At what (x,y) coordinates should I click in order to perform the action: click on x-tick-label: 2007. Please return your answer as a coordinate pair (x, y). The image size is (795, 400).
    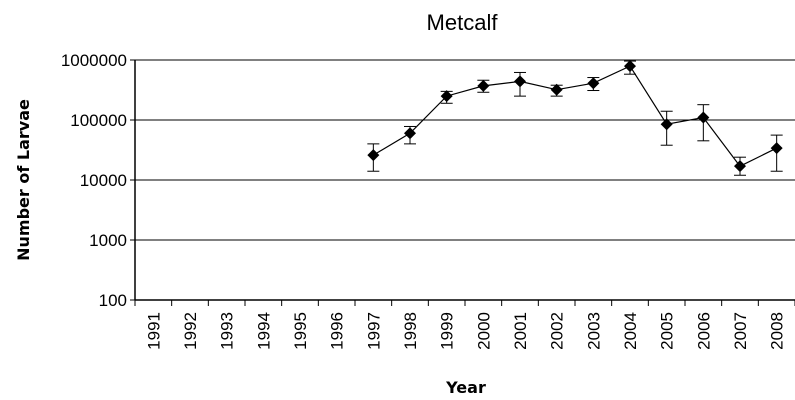
    Looking at the image, I should click on (740, 331).